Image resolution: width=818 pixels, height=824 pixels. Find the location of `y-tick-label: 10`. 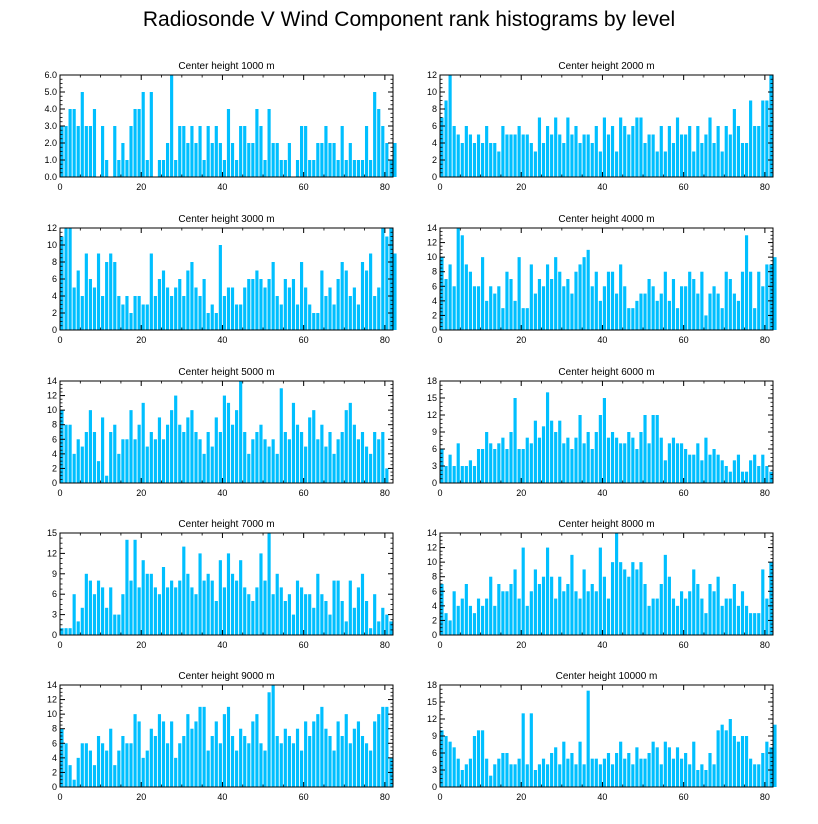

y-tick-label: 10 is located at coordinates (432, 257).